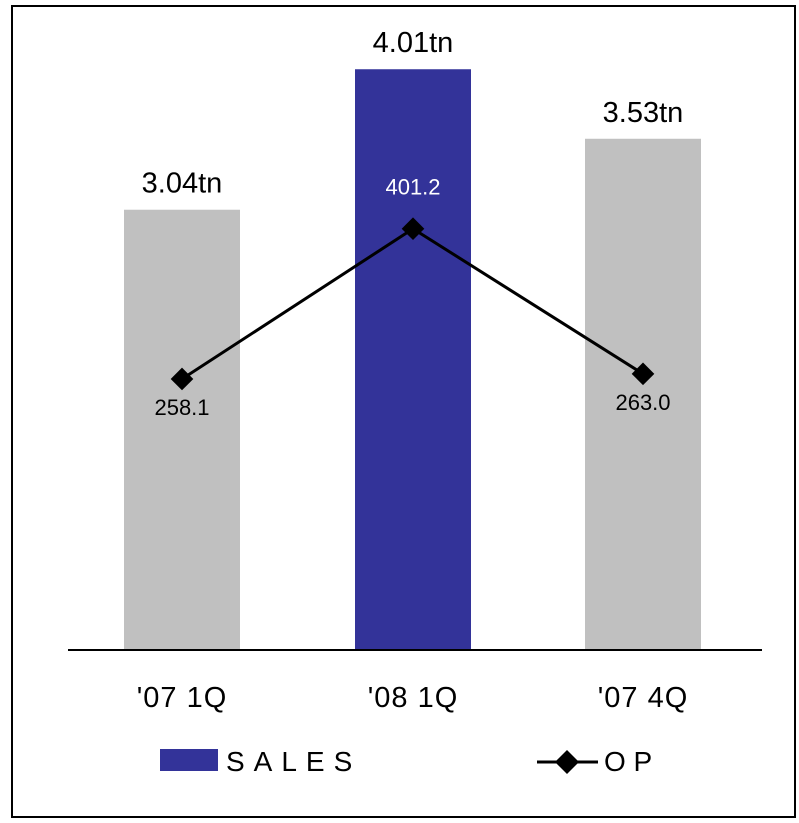 Image resolution: width=799 pixels, height=823 pixels. Describe the element at coordinates (406, 761) in the screenshot. I see `legend: SALES O P` at that location.